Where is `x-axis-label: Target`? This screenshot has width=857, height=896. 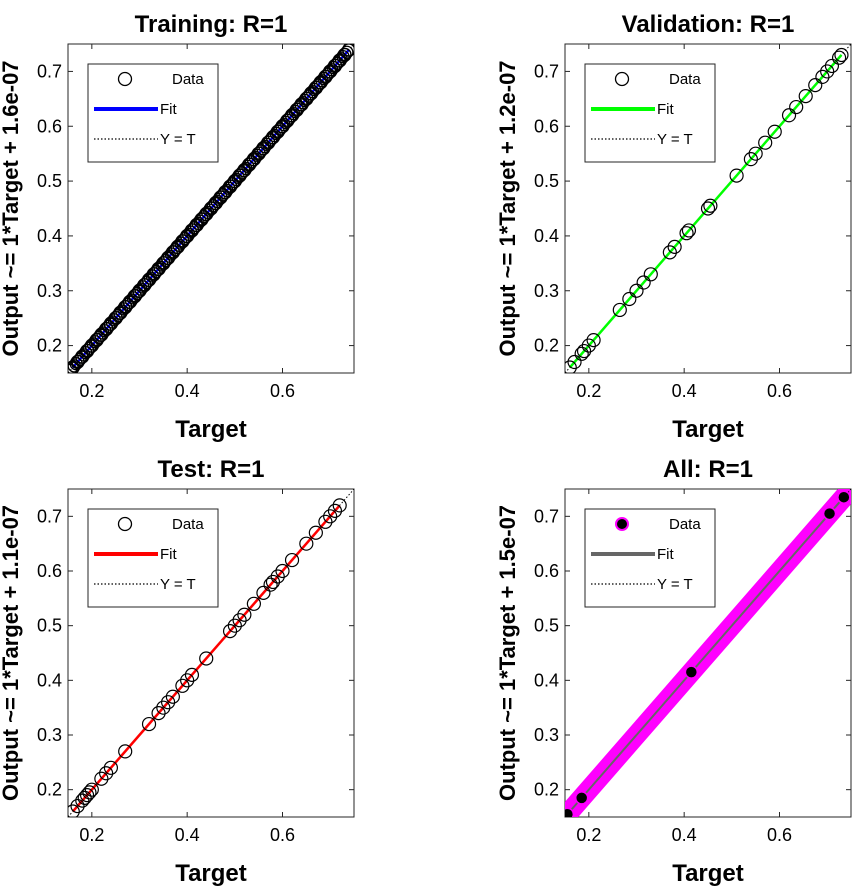
x-axis-label: Target is located at coordinates (708, 429).